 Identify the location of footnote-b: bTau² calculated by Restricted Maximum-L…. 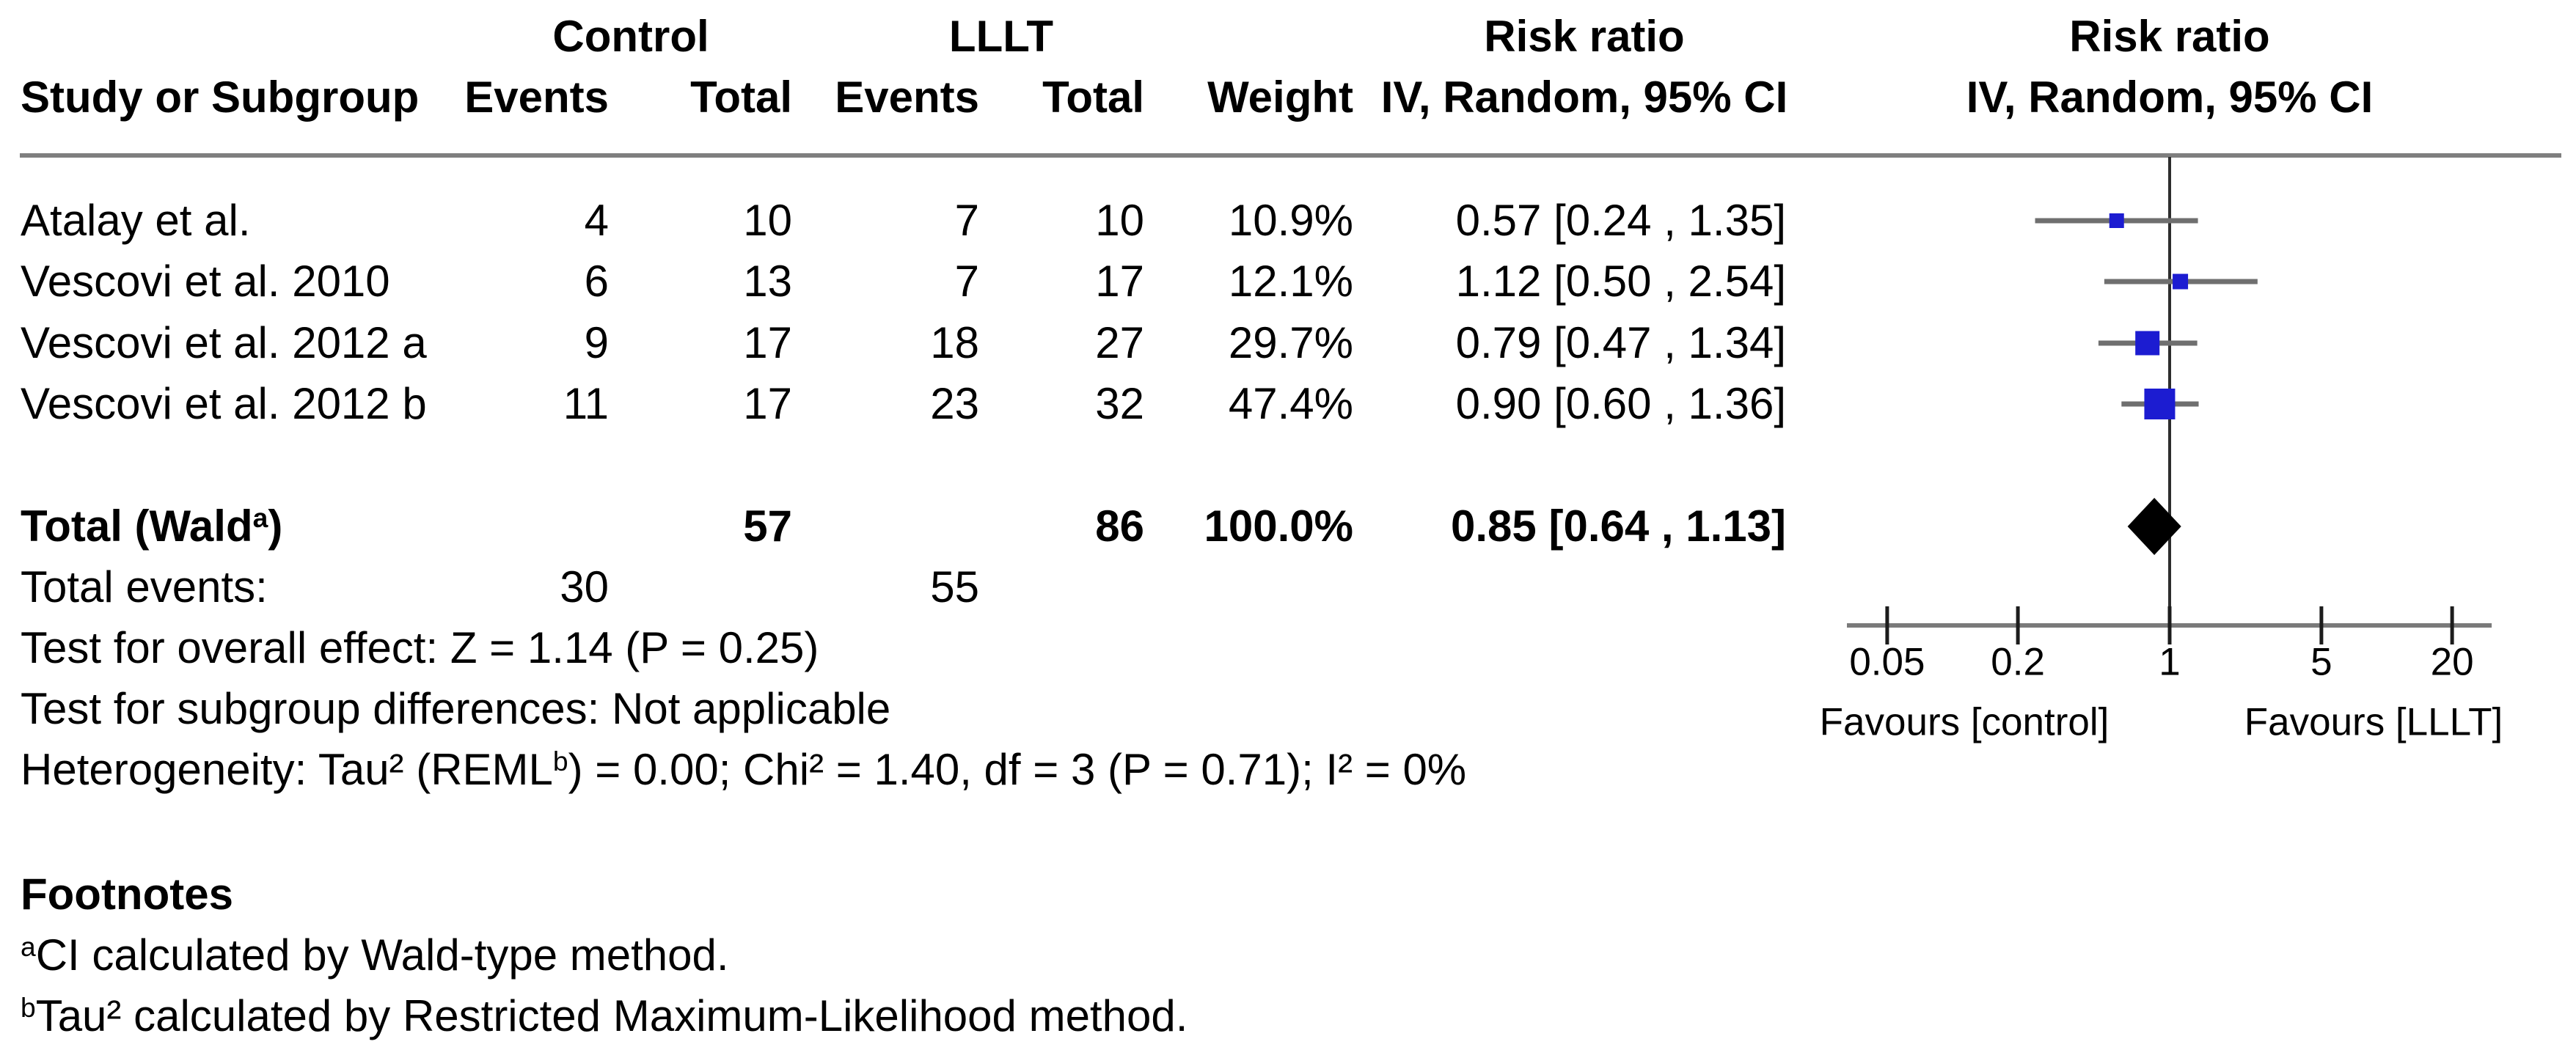
(604, 1016).